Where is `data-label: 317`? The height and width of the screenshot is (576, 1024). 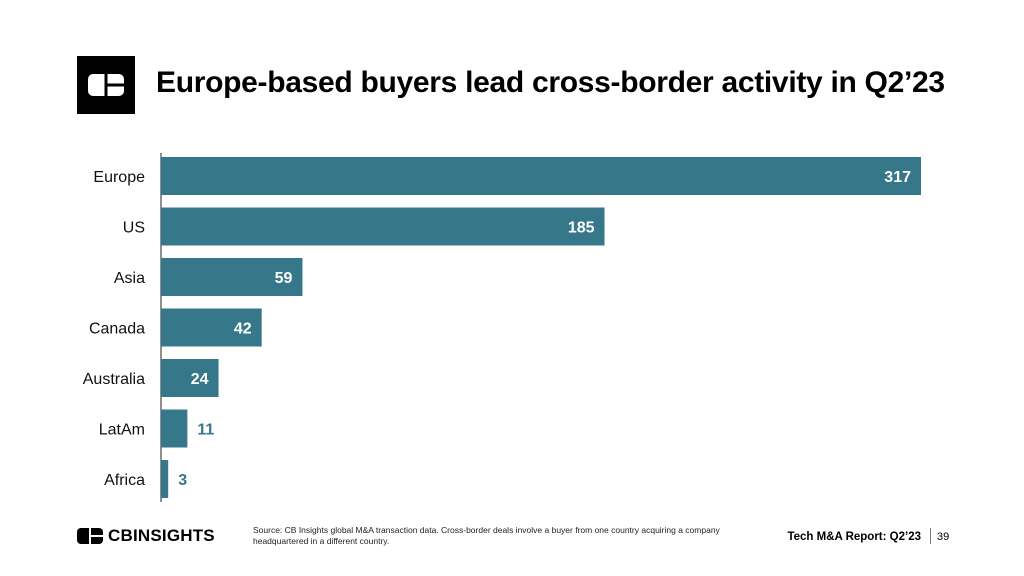
data-label: 317 is located at coordinates (897, 177).